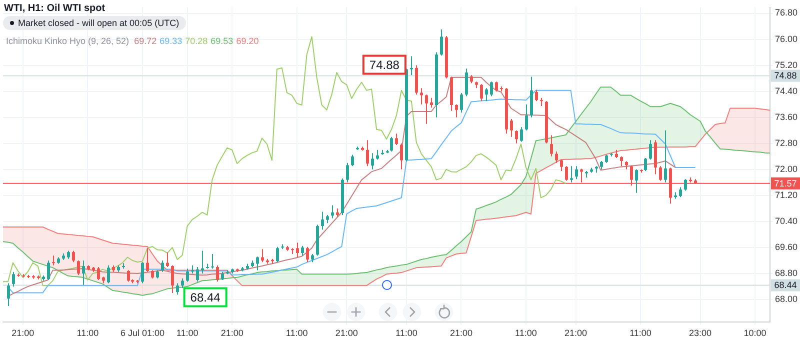 Image resolution: width=800 pixels, height=342 pixels. What do you see at coordinates (786, 117) in the screenshot?
I see `y-tick-label: 73.60` at bounding box center [786, 117].